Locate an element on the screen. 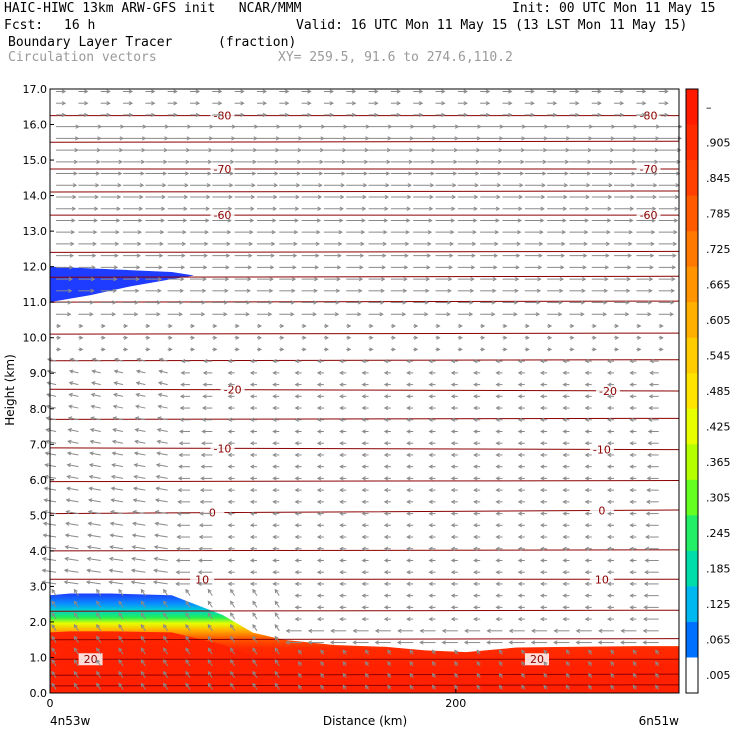 This screenshot has width=740, height=740. y-tick-label: 14.0 is located at coordinates (35, 196).